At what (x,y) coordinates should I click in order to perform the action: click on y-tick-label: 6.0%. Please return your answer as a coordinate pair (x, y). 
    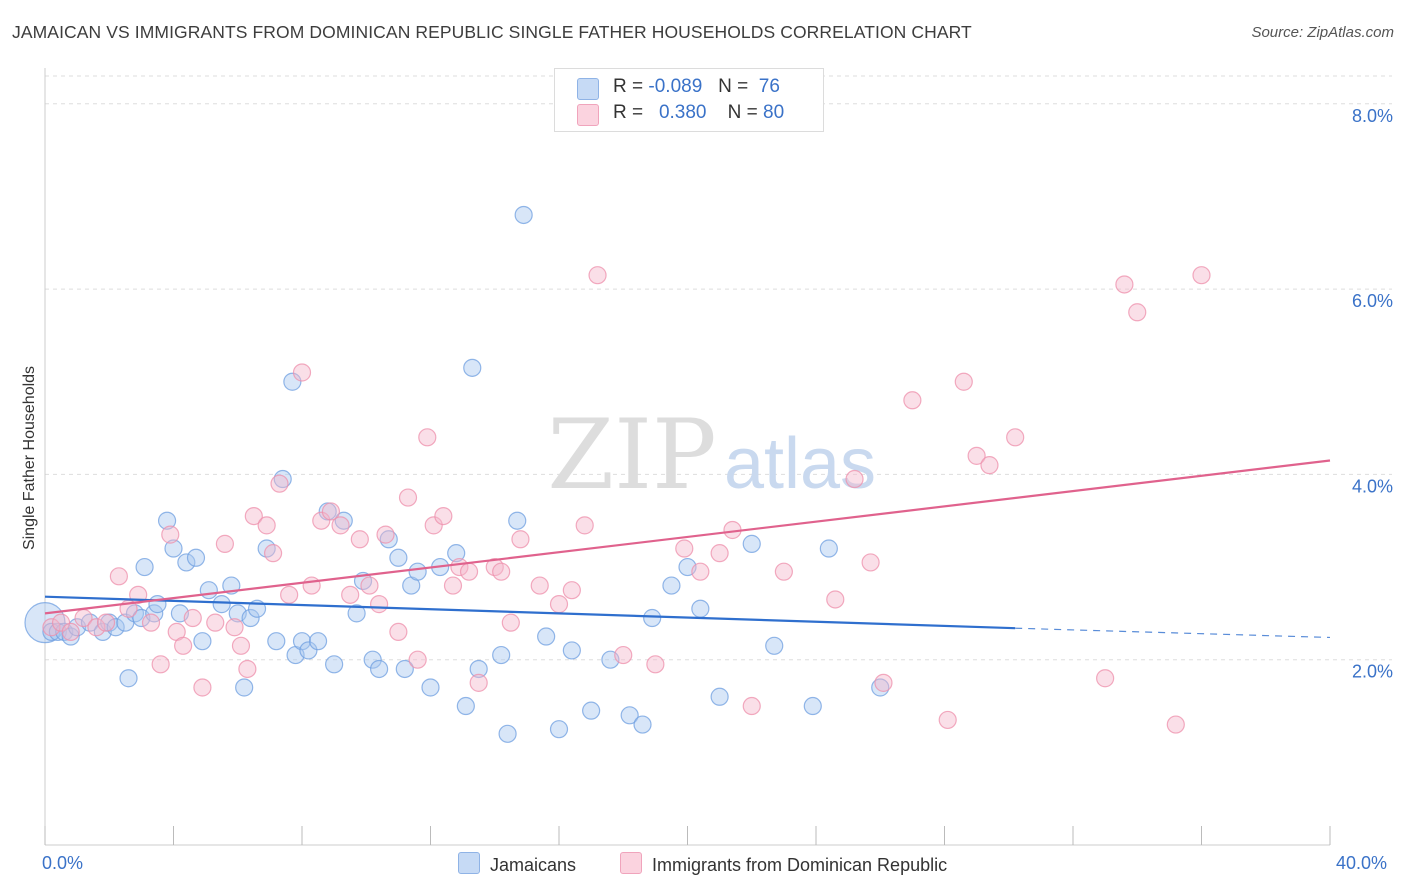
    Looking at the image, I should click on (1372, 301).